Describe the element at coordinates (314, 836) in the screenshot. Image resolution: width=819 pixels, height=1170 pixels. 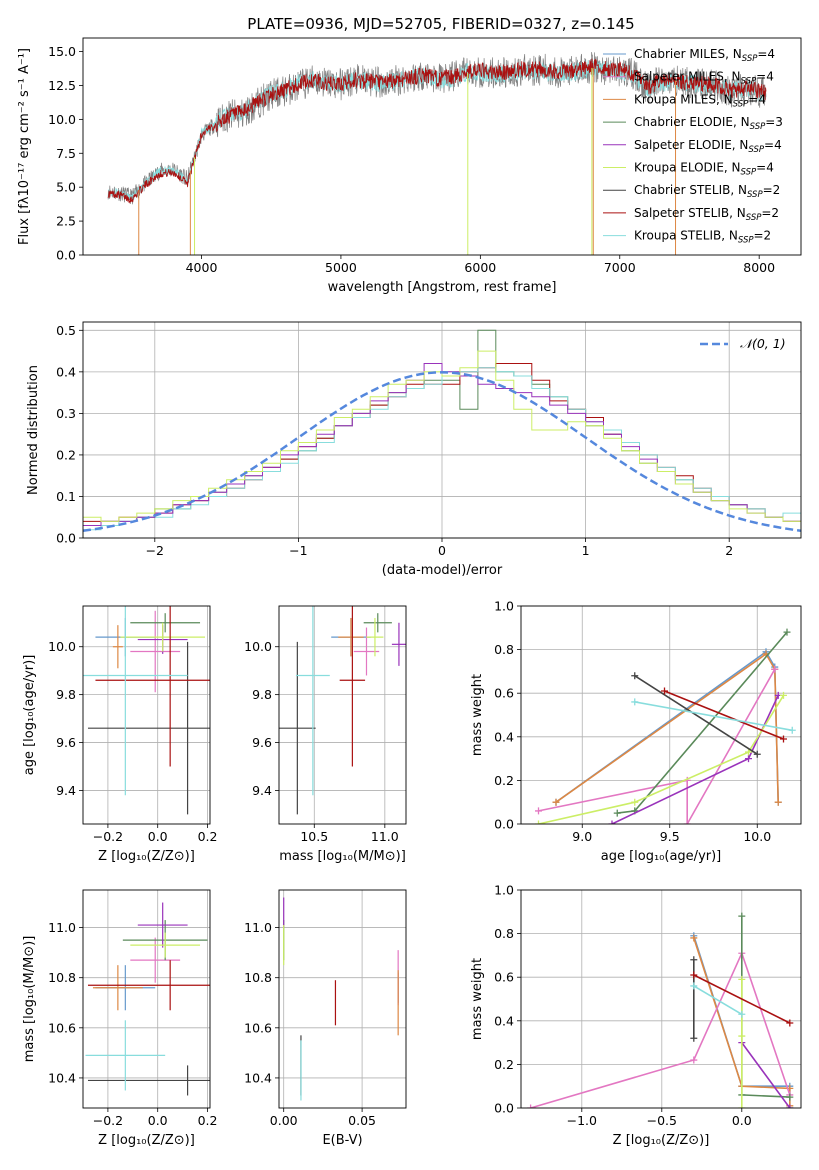
I see `x-tick-label: 10.5` at that location.